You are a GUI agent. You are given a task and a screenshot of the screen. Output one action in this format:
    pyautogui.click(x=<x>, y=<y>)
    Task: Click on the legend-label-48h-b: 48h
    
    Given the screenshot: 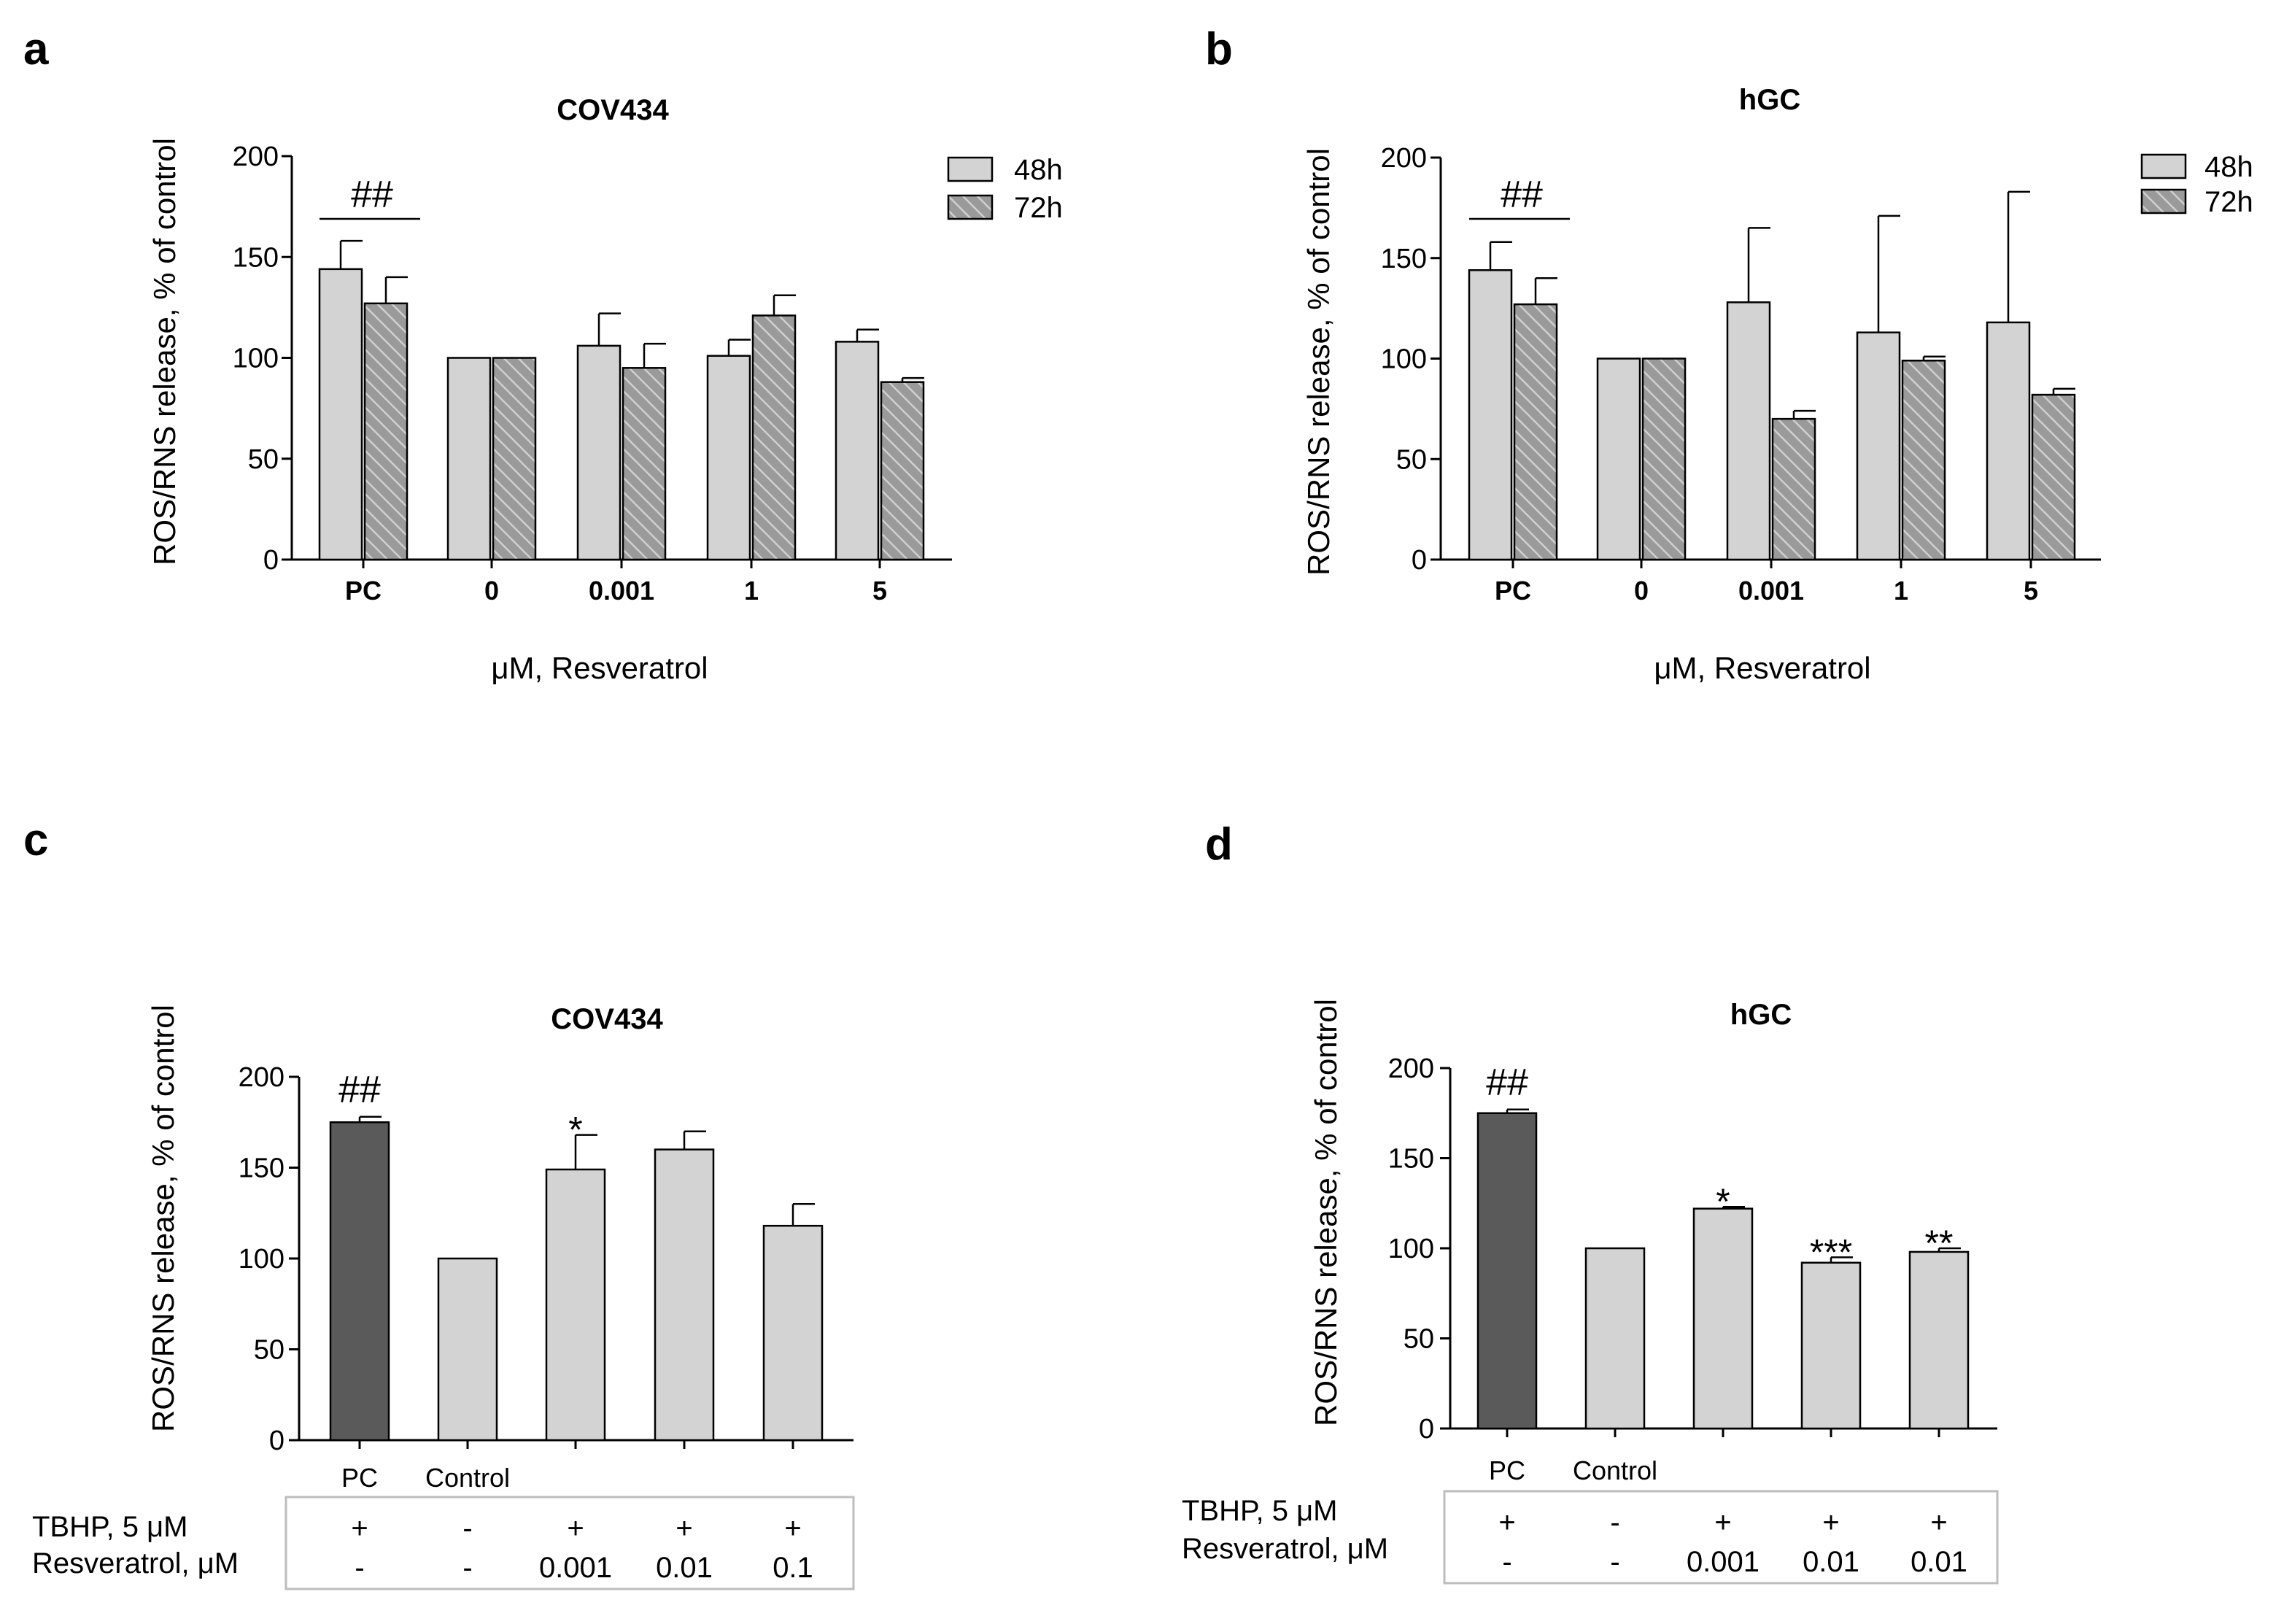 What is the action you would take?
    pyautogui.click(x=2229, y=167)
    